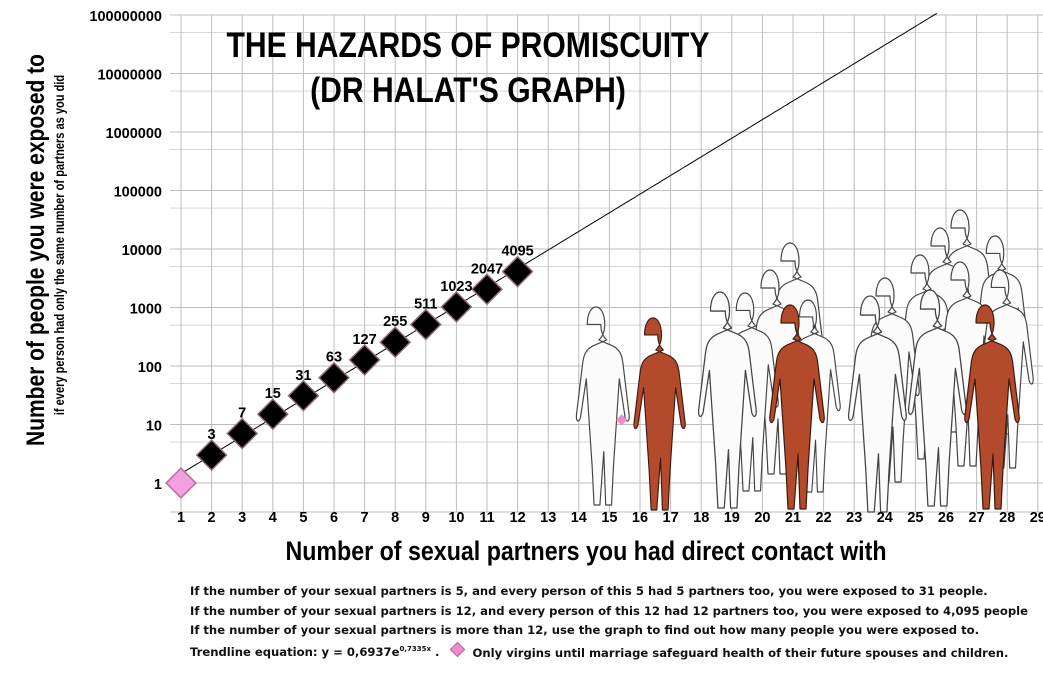 Image resolution: width=1043 pixels, height=678 pixels. I want to click on x-tick-label: 25, so click(915, 518).